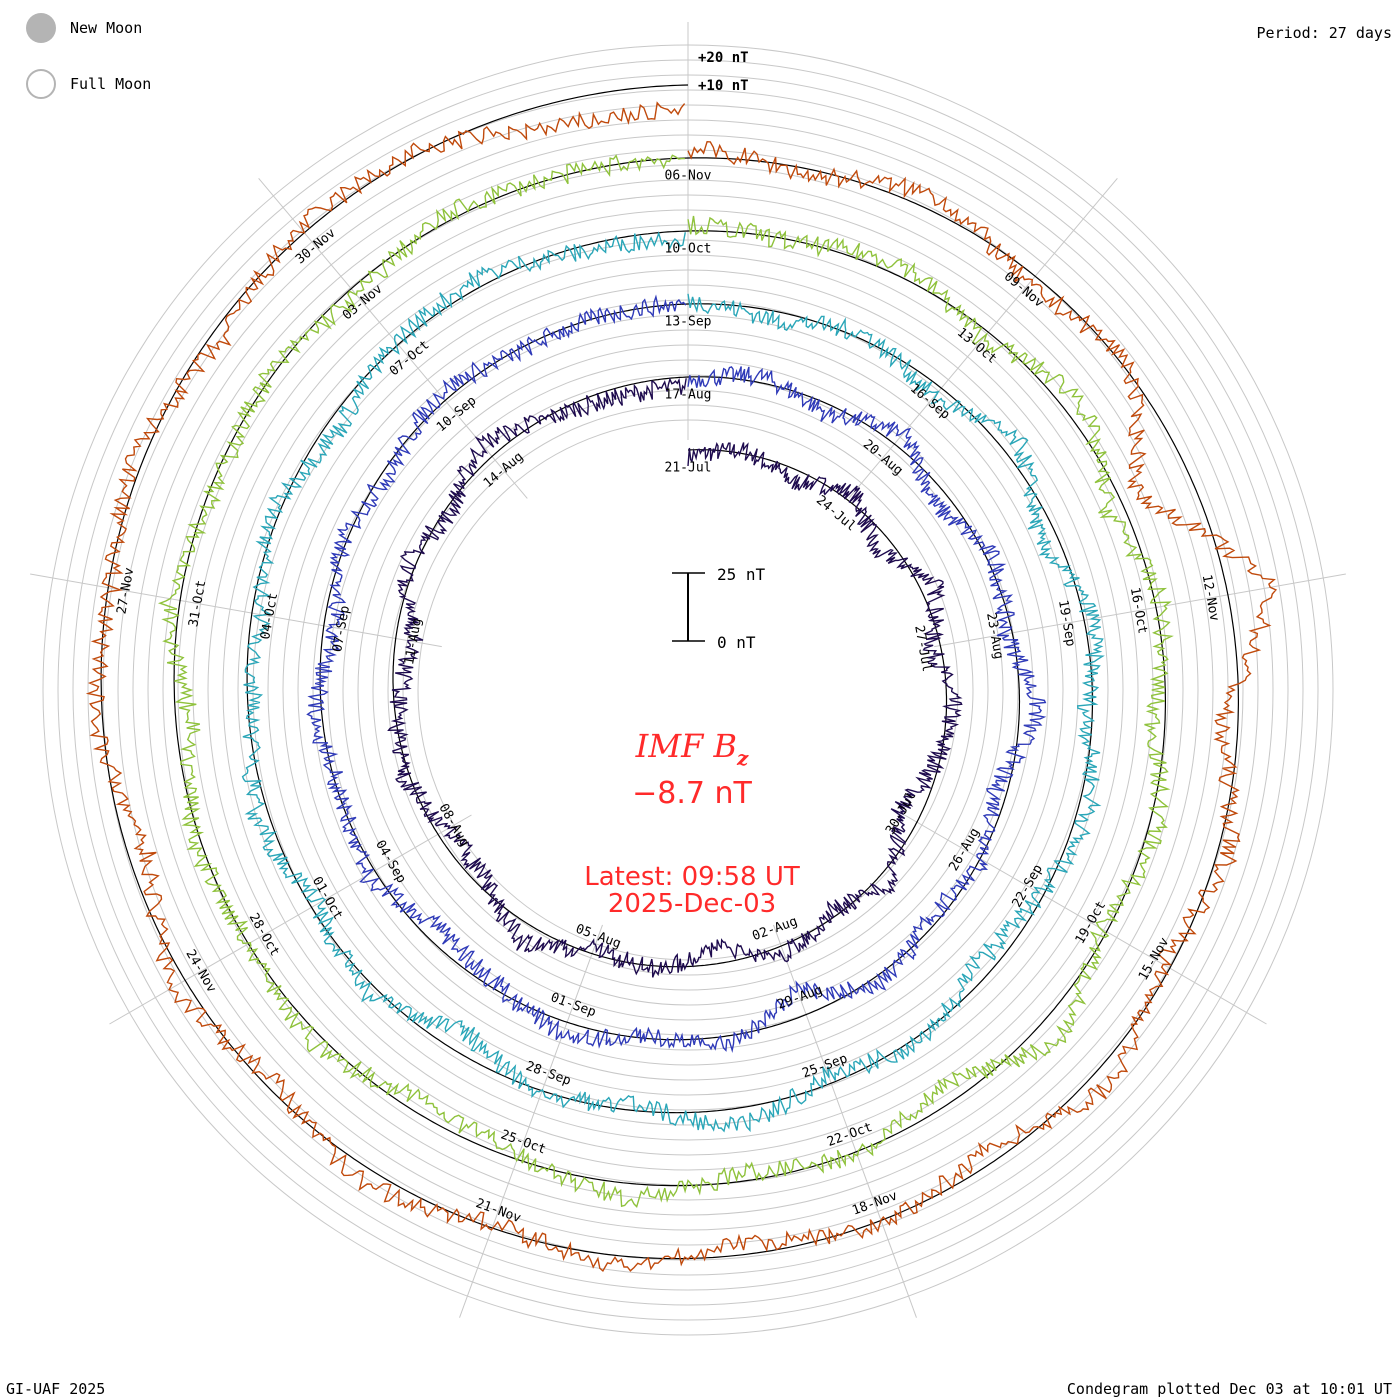 This screenshot has height=1400, width=1400. I want to click on new-moon-label: New Moon, so click(106, 28).